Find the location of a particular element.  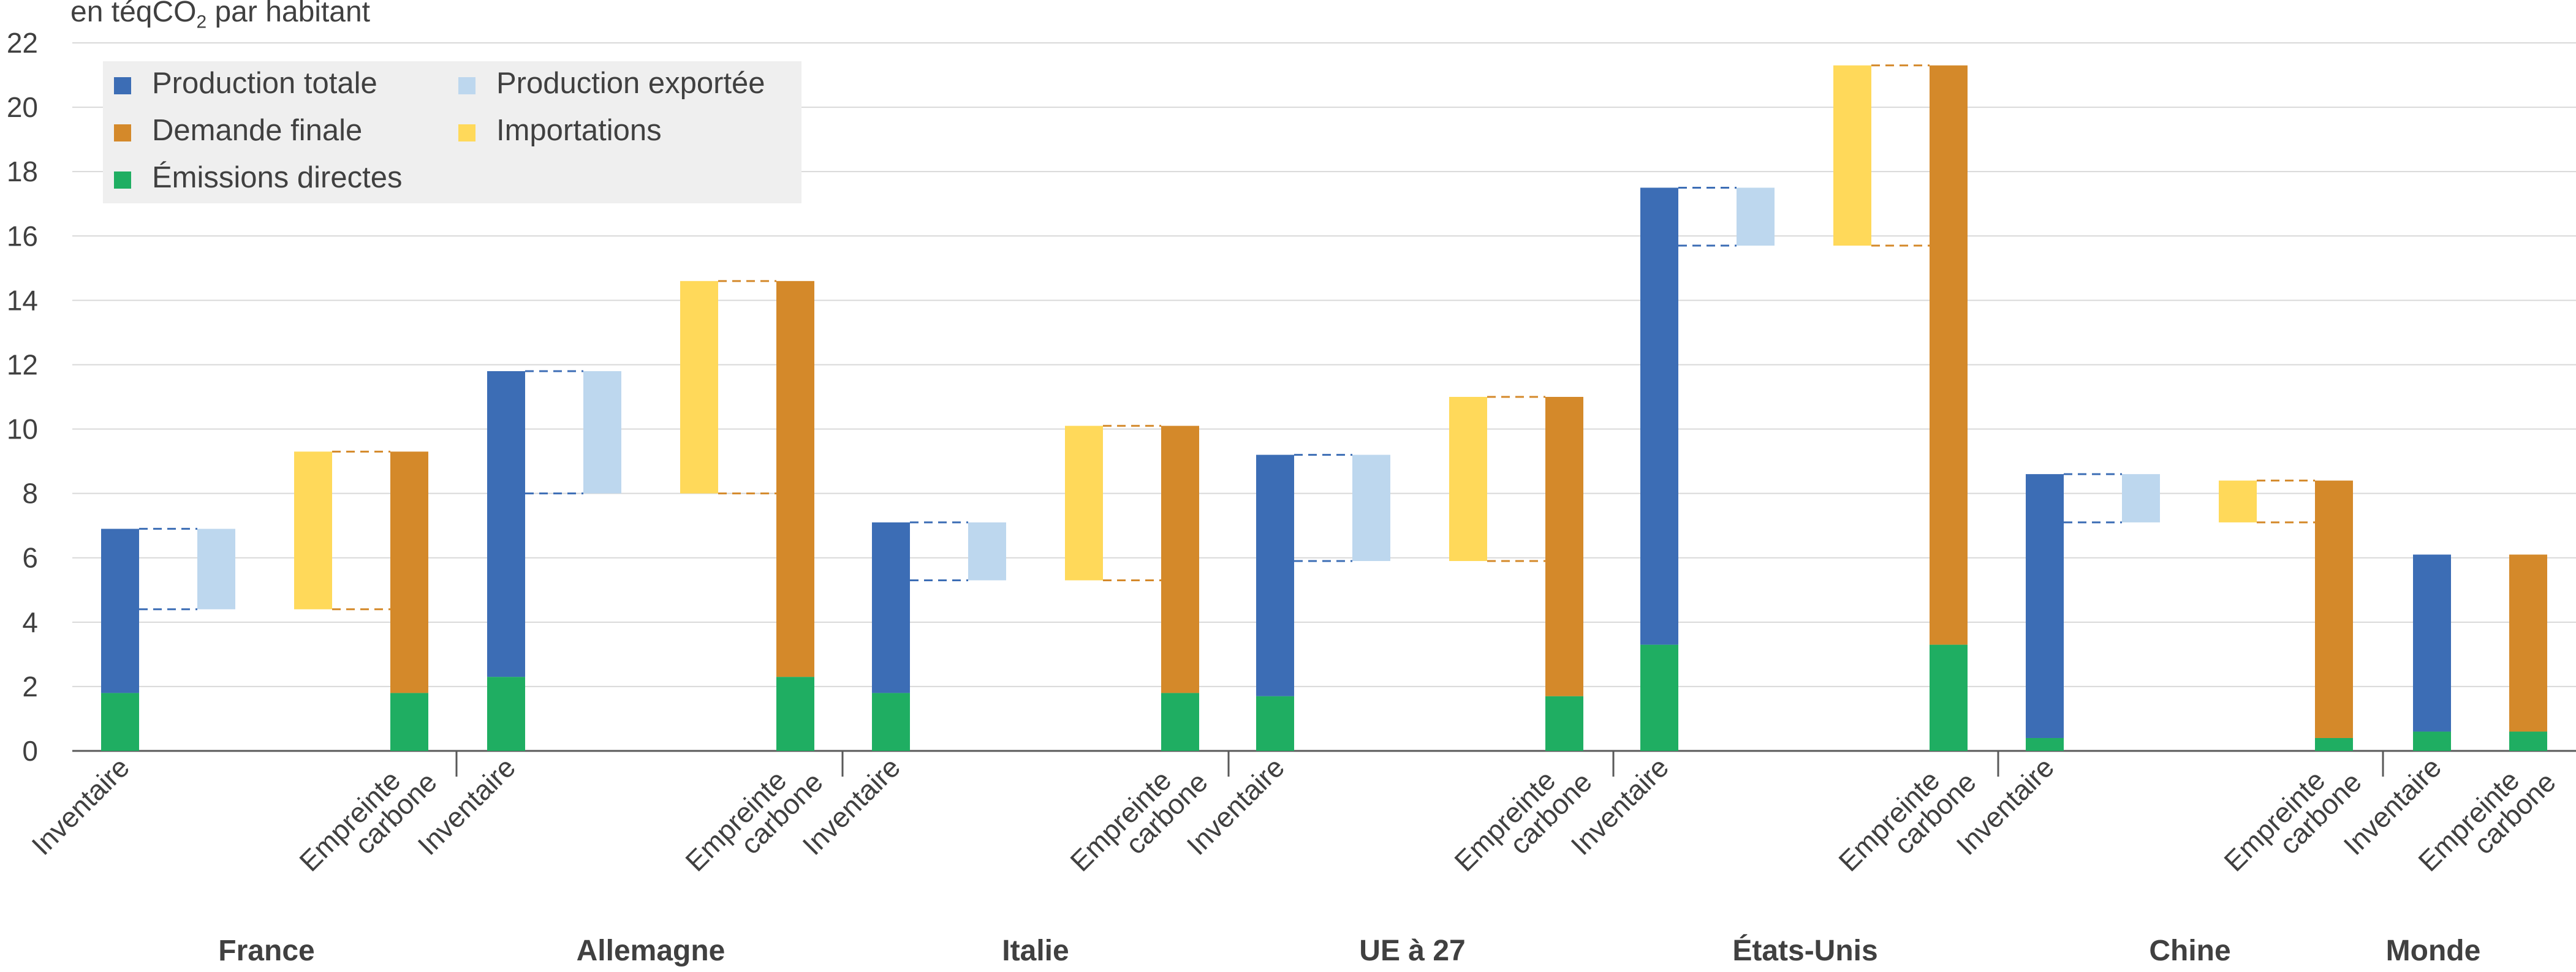

legend-label-production-exportee: Production exportée is located at coordinates (630, 83).